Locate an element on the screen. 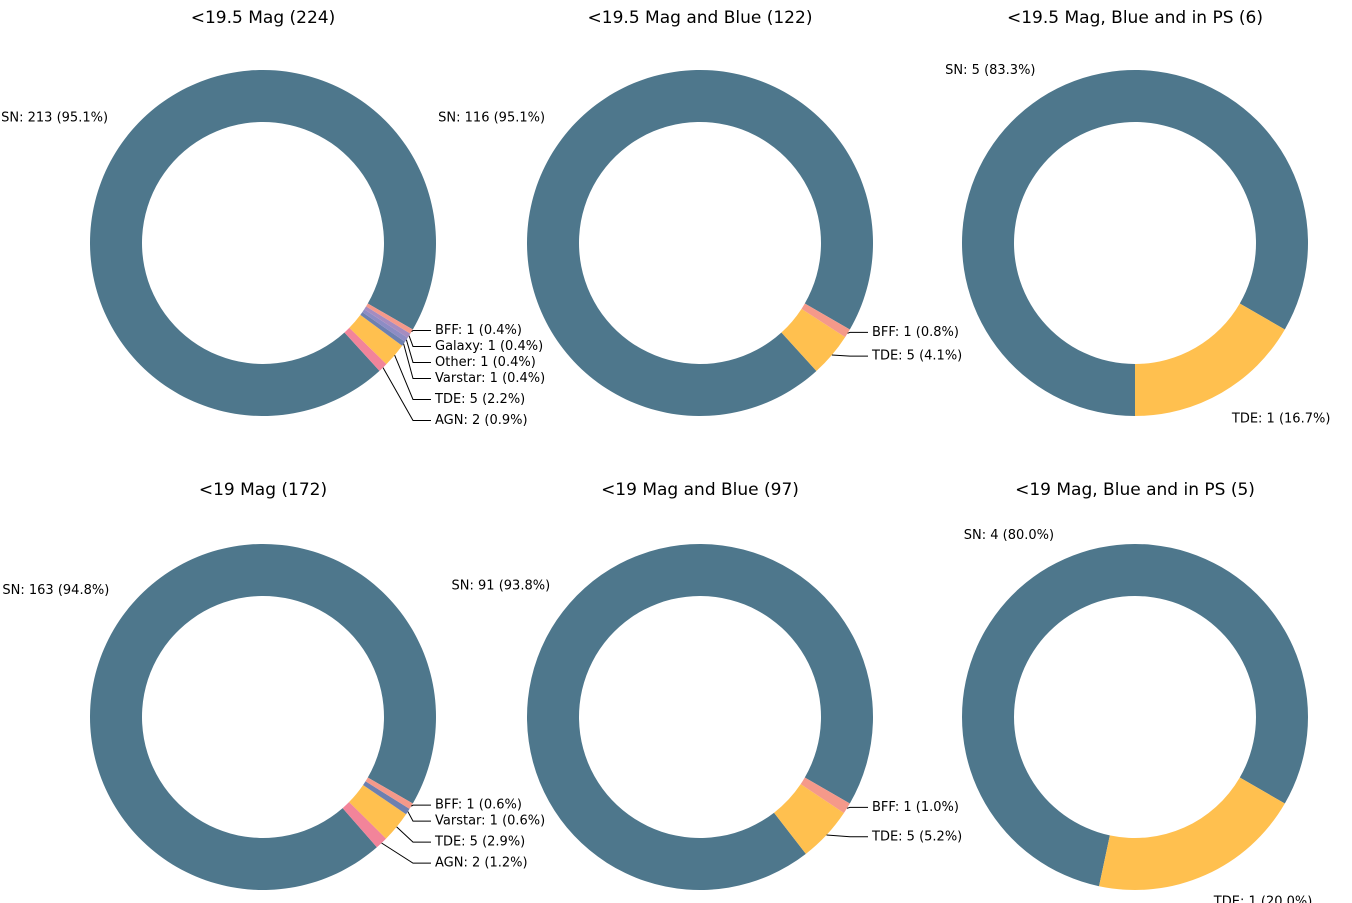  slice-label: SN: 91 (93.8%) is located at coordinates (501, 586).